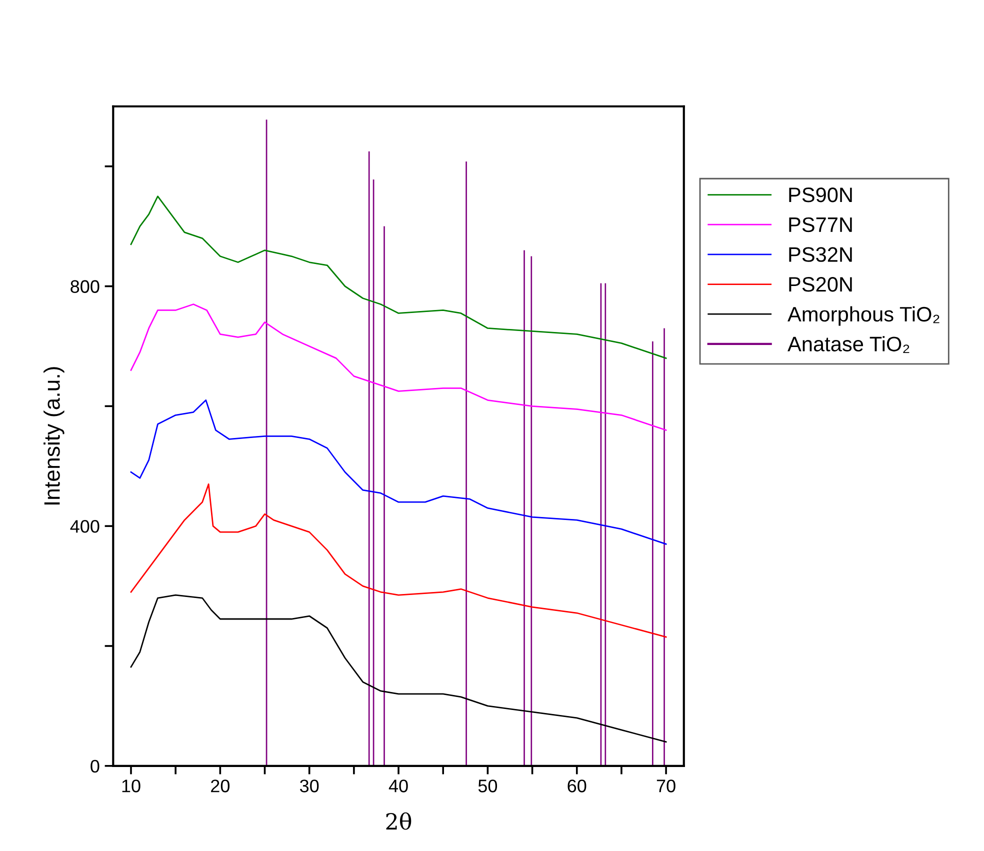 The height and width of the screenshot is (851, 984). What do you see at coordinates (864, 316) in the screenshot?
I see `legend-label: Amorphous TiO₂` at bounding box center [864, 316].